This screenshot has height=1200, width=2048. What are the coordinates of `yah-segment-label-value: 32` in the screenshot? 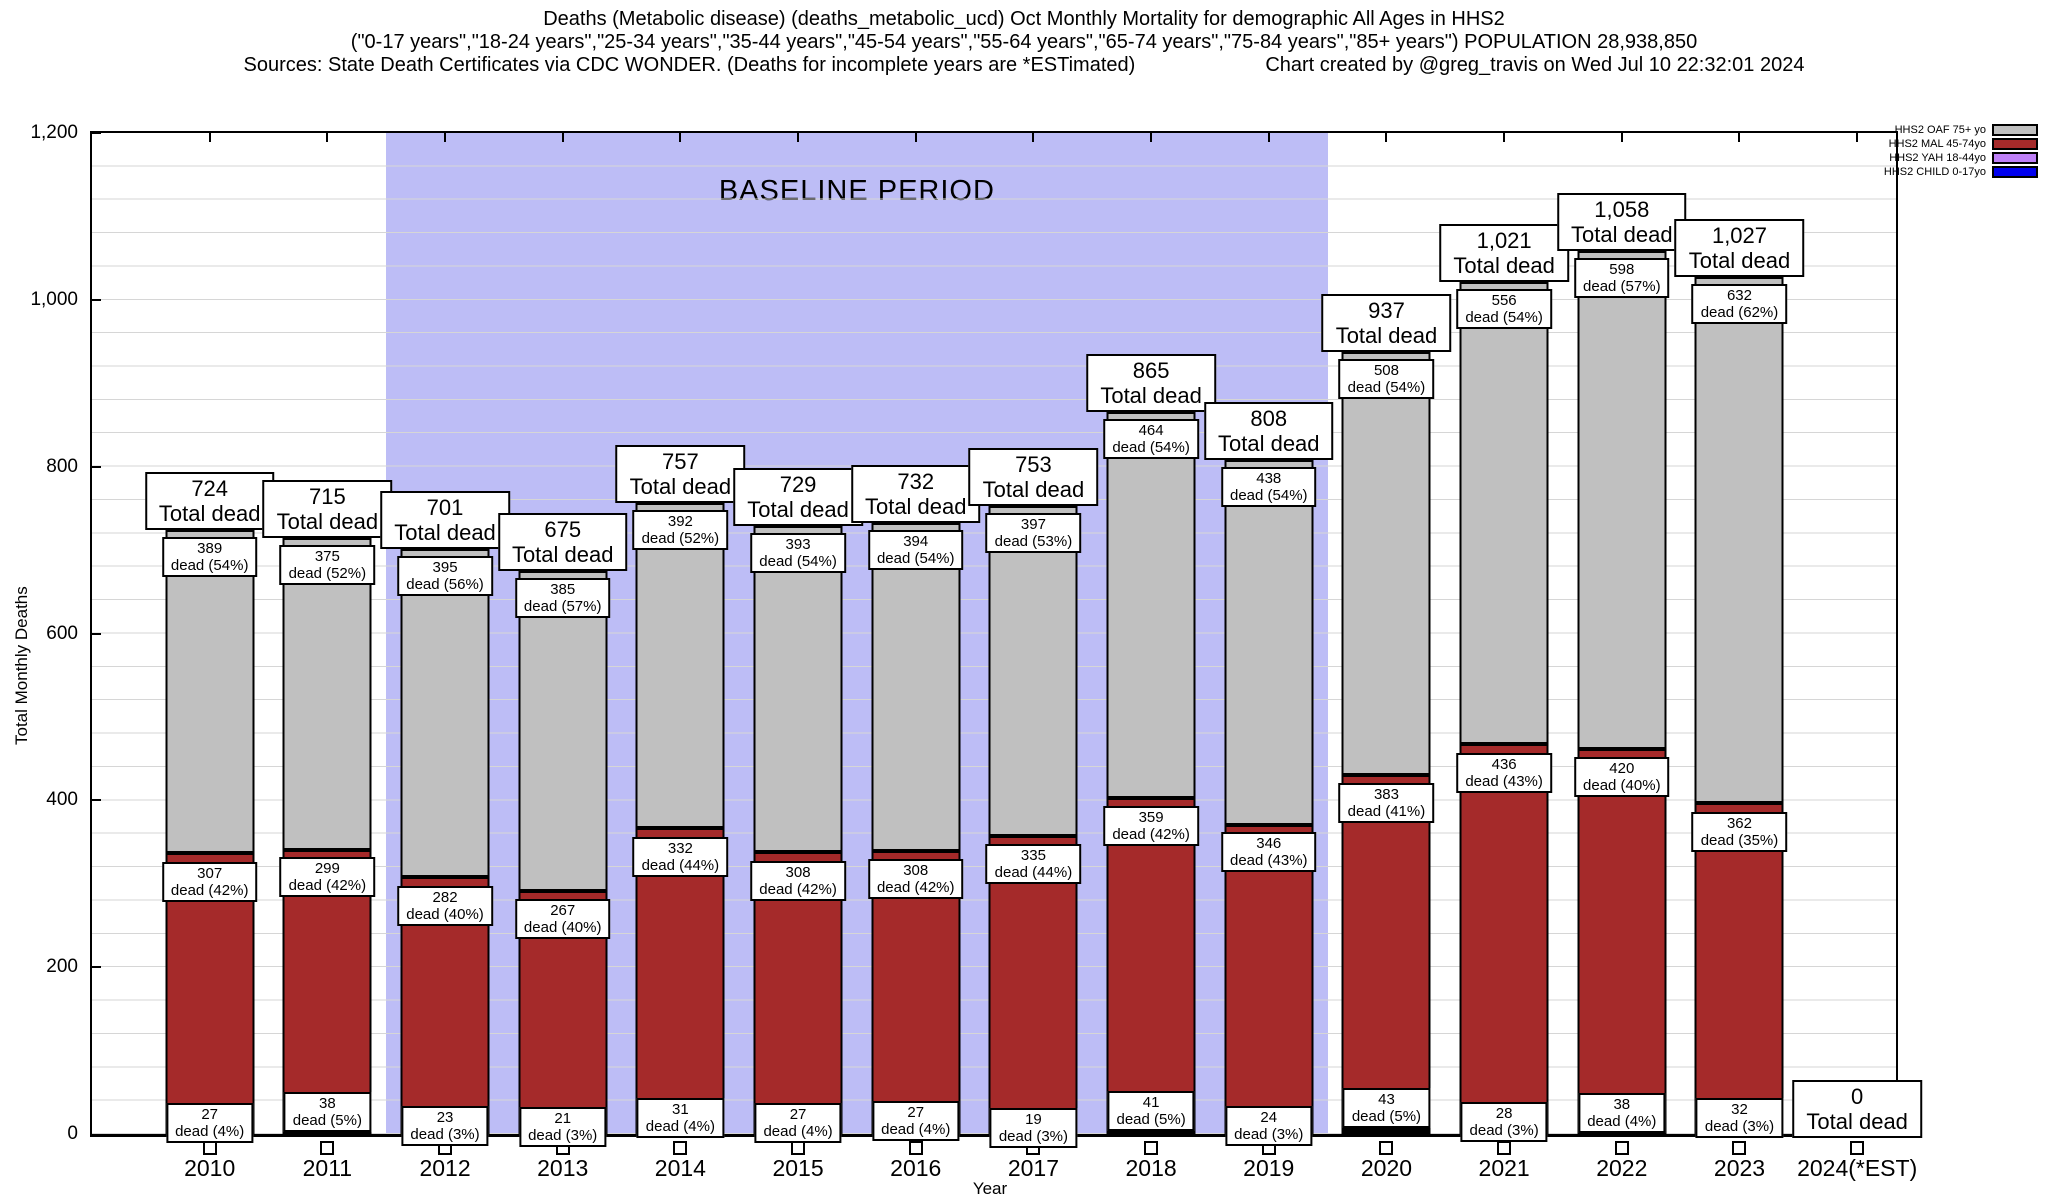 It's located at (1739, 1110).